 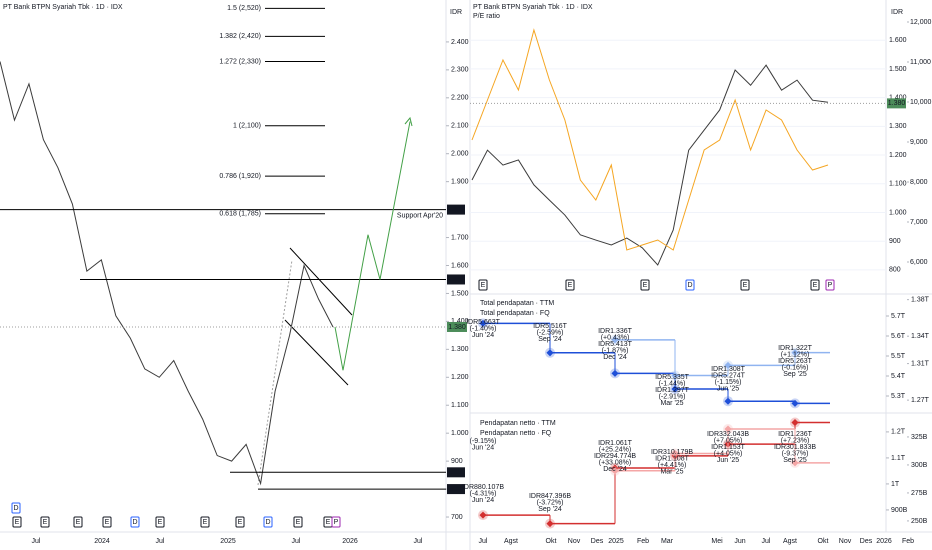 What do you see at coordinates (898, 316) in the screenshot?
I see `y-tick-label: 5.7T` at bounding box center [898, 316].